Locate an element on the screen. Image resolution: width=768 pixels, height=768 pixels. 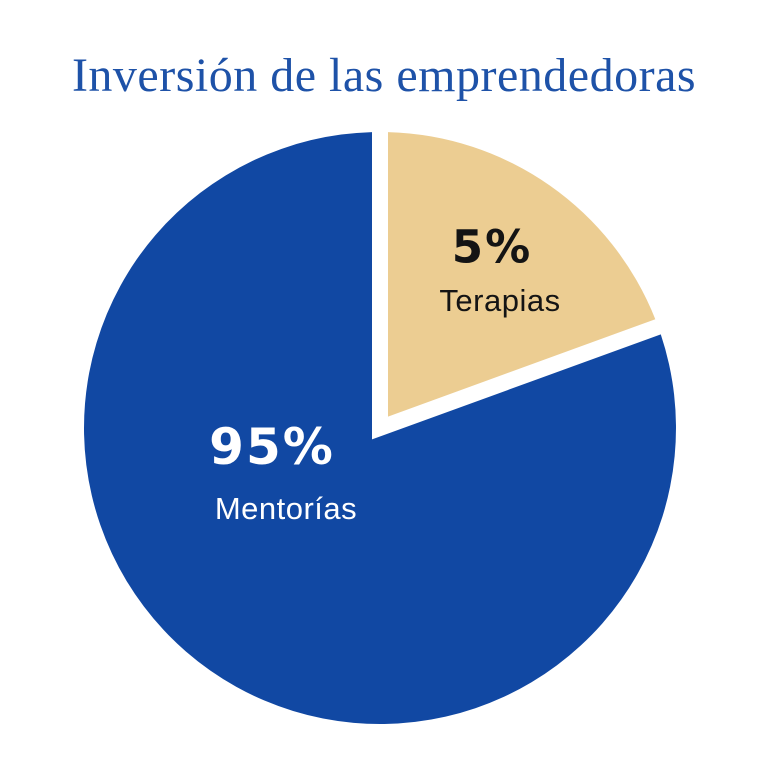
terapias-percent-label: 5% is located at coordinates (492, 247).